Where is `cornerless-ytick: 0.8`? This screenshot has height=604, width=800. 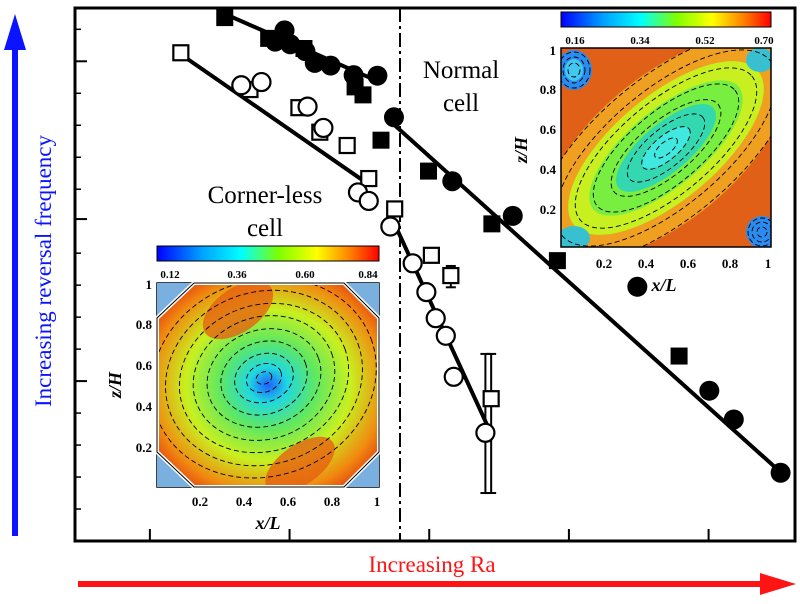 cornerless-ytick: 0.8 is located at coordinates (144, 324).